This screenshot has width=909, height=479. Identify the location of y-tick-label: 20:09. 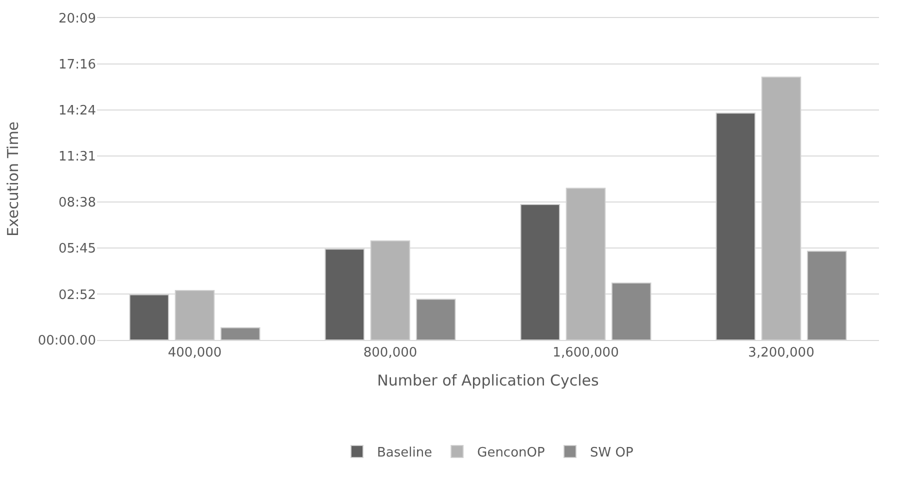
(77, 19).